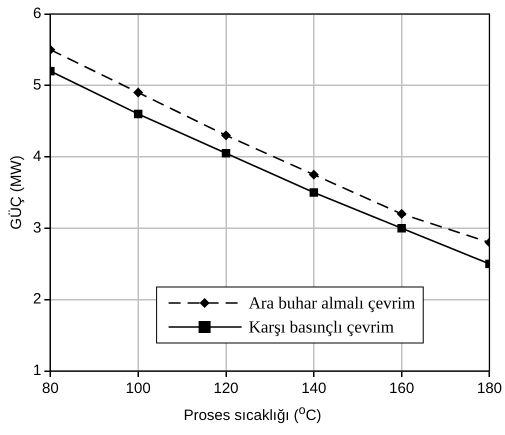 This screenshot has width=505, height=435. I want to click on x-tick-label: 140, so click(313, 389).